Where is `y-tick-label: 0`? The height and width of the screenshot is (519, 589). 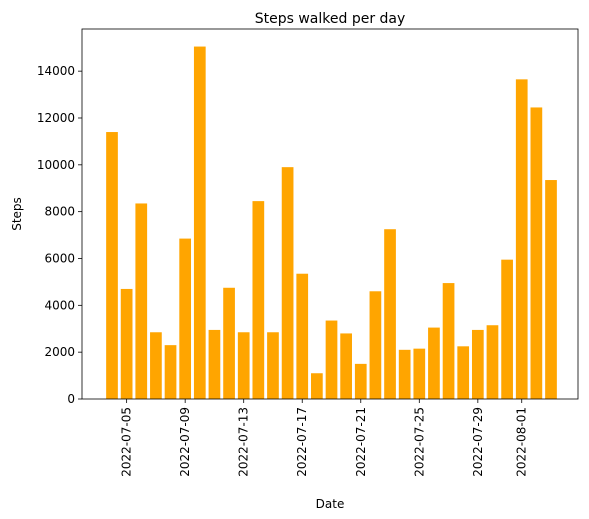
y-tick-label: 0 is located at coordinates (71, 399).